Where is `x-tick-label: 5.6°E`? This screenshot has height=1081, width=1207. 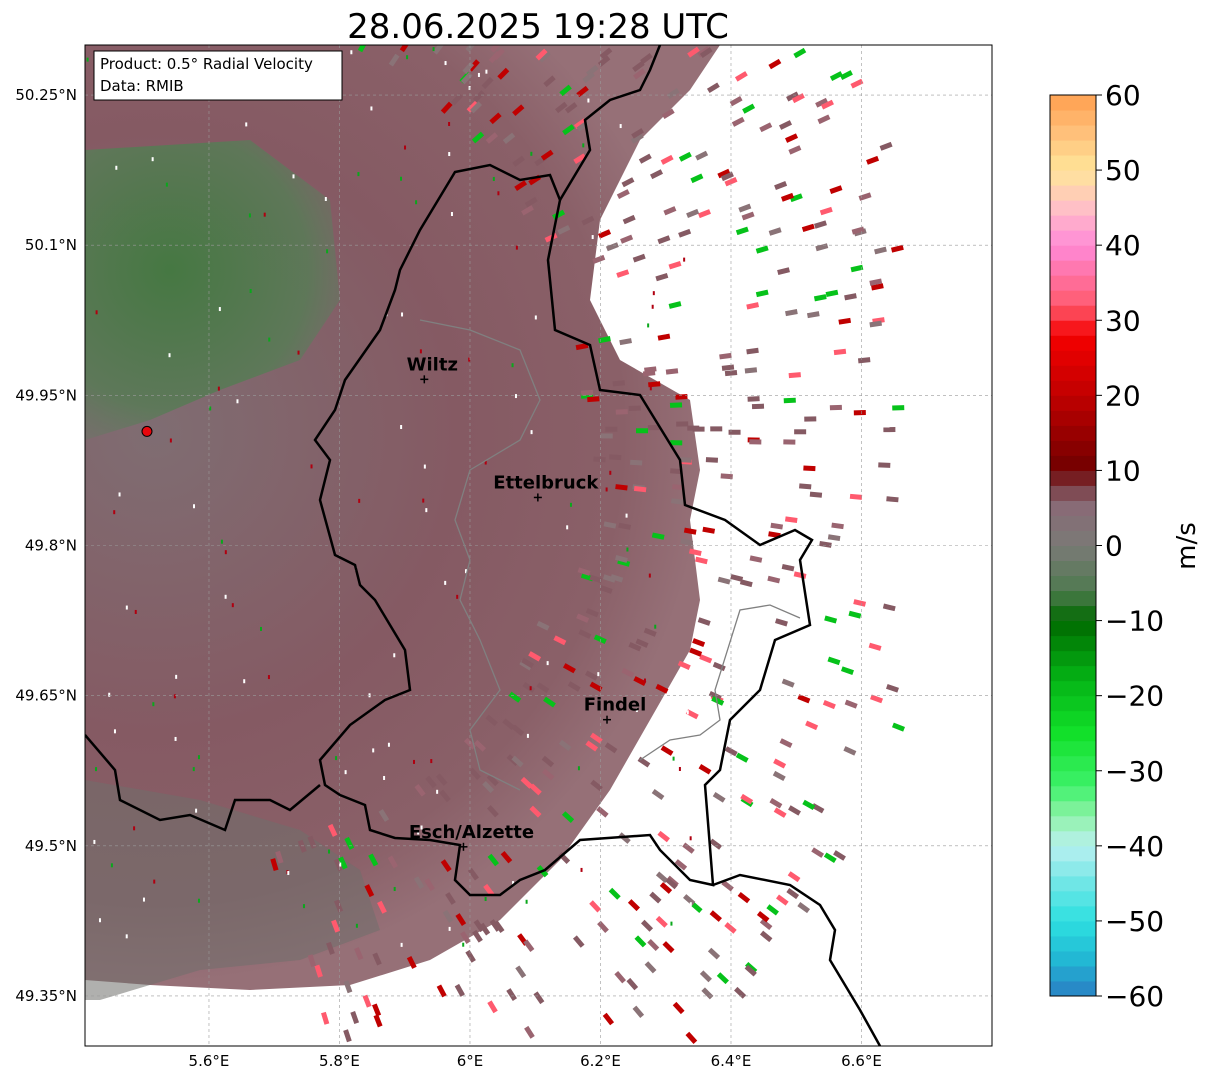 x-tick-label: 5.6°E is located at coordinates (209, 1061).